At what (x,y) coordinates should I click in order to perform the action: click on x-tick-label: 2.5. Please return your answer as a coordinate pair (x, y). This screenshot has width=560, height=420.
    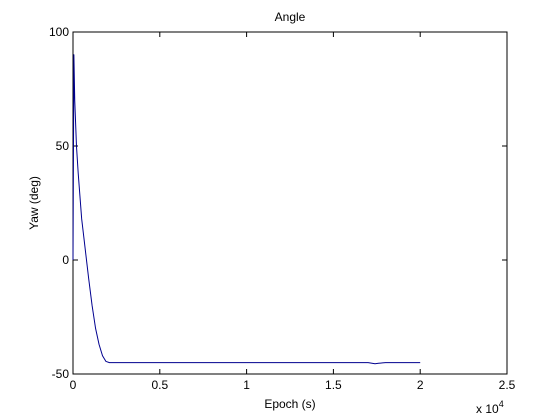
    Looking at the image, I should click on (507, 385).